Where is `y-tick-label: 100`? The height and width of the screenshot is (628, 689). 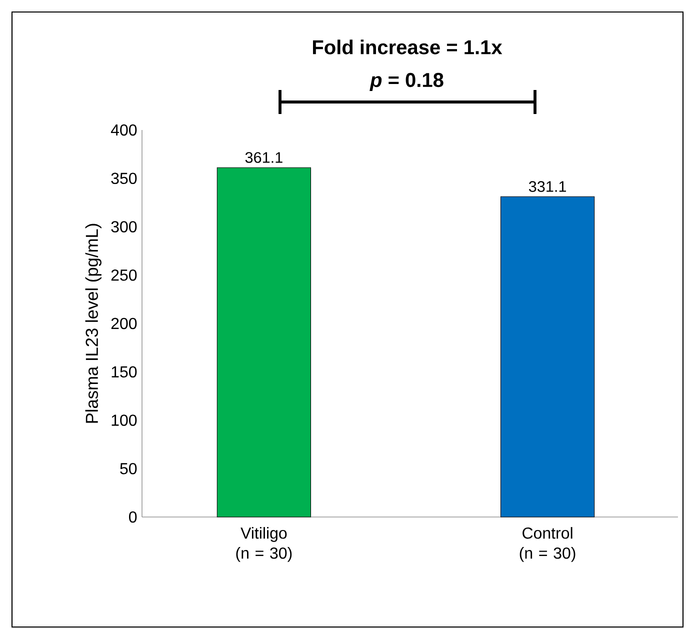
y-tick-label: 100 is located at coordinates (124, 420).